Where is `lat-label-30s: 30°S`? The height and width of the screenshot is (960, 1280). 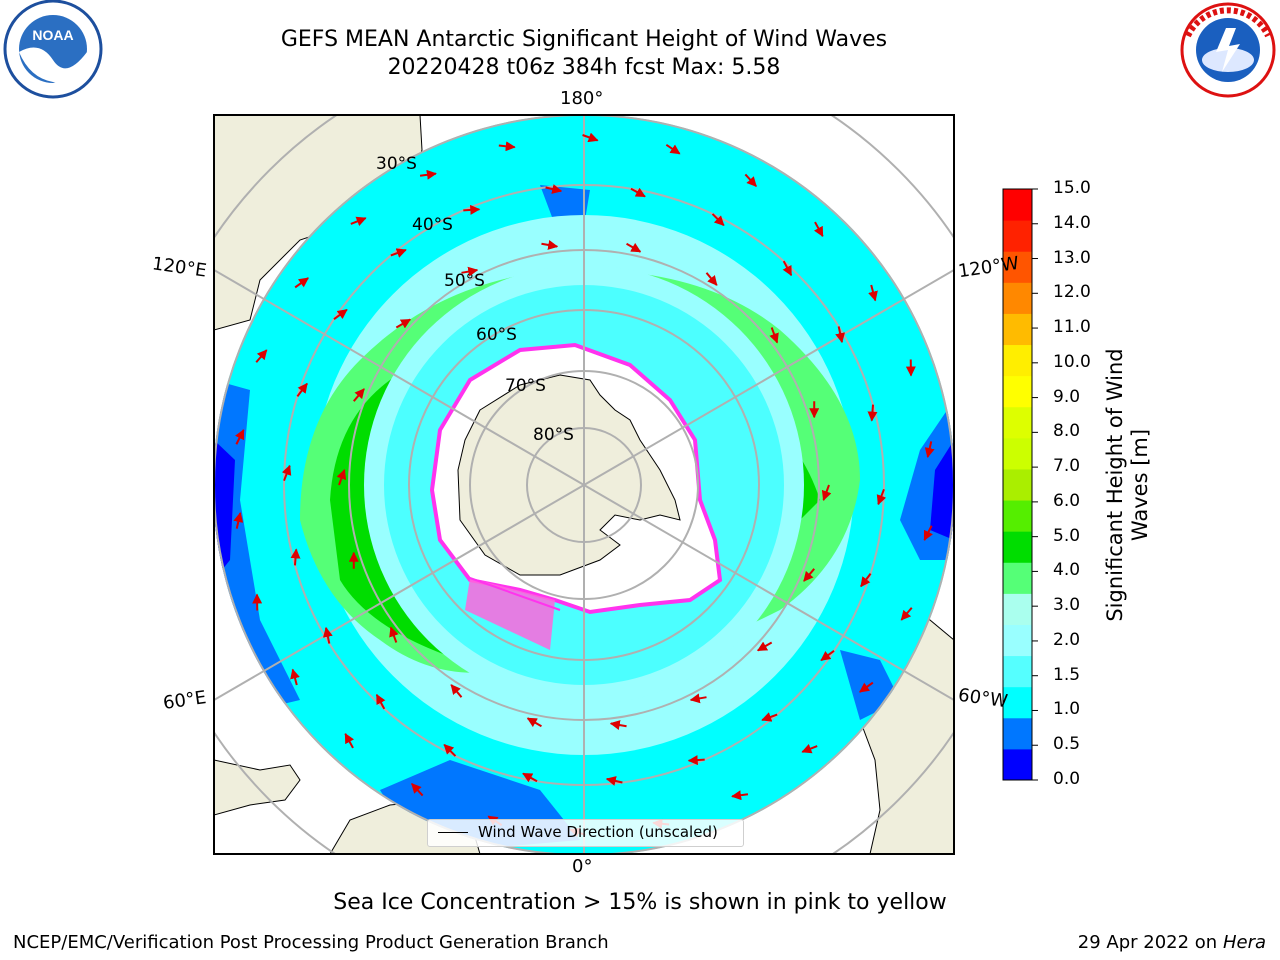
lat-label-30s: 30°S is located at coordinates (396, 164).